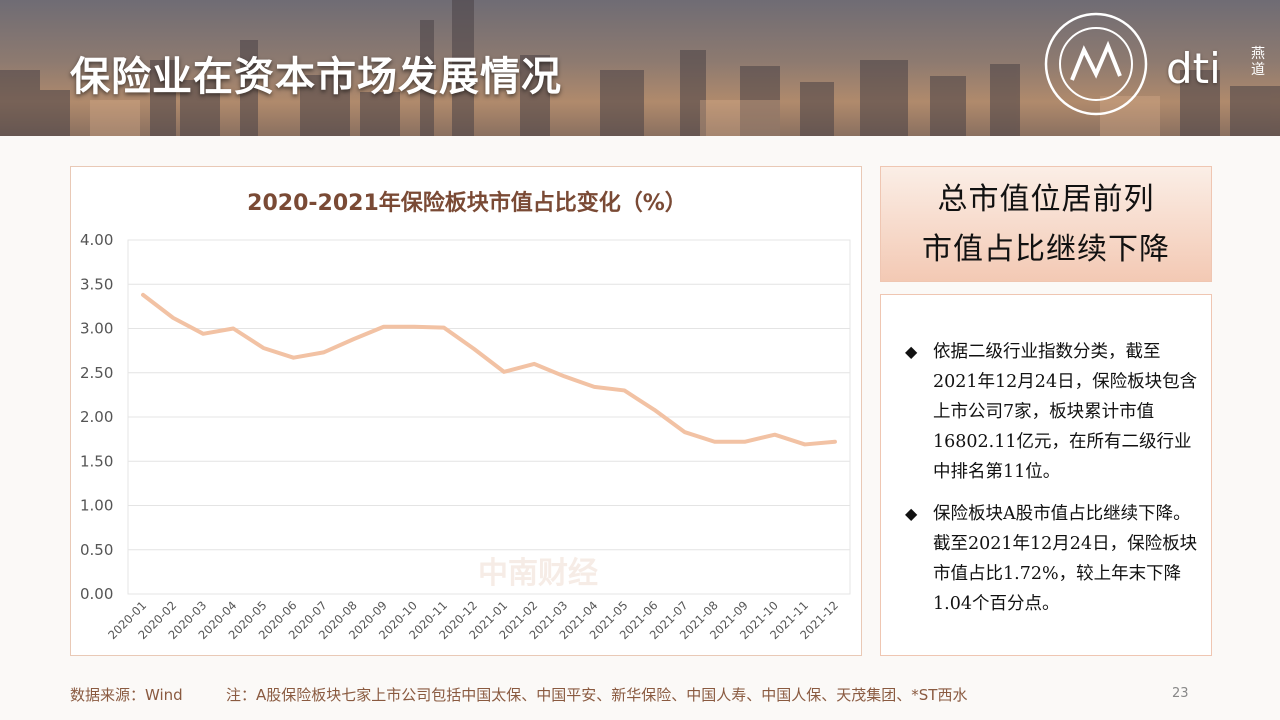  I want to click on highlight-line-2: 市值占比继续下降, so click(1046, 249).